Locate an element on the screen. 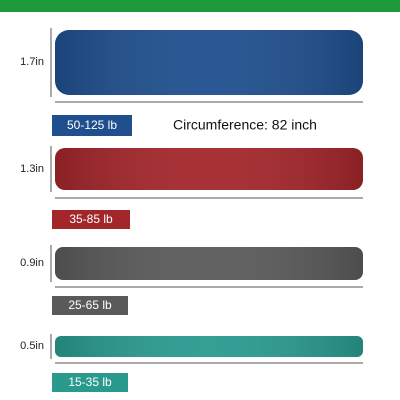 This screenshot has height=400, width=400. resistance-label: 15-35 lb is located at coordinates (90, 382).